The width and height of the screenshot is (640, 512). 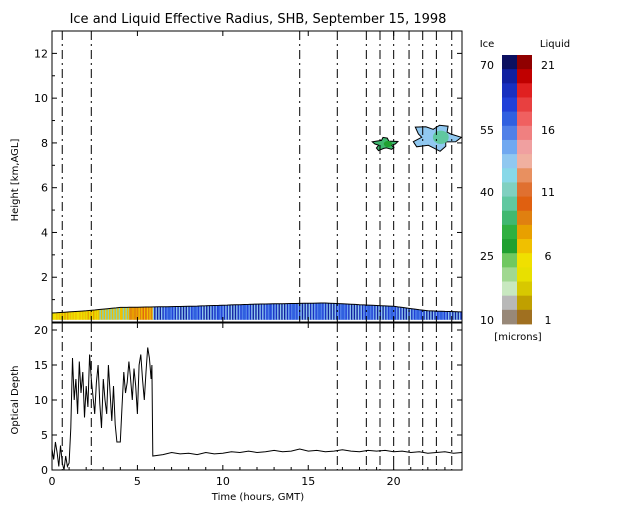 What do you see at coordinates (548, 65) in the screenshot?
I see `colorbar-liquid-tick: 21` at bounding box center [548, 65].